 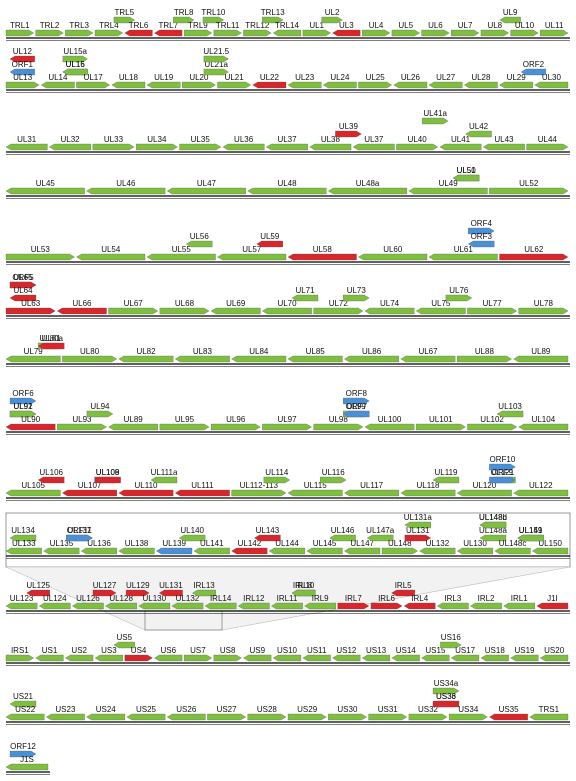 I want to click on gene-arrow-ul82, so click(x=146, y=359).